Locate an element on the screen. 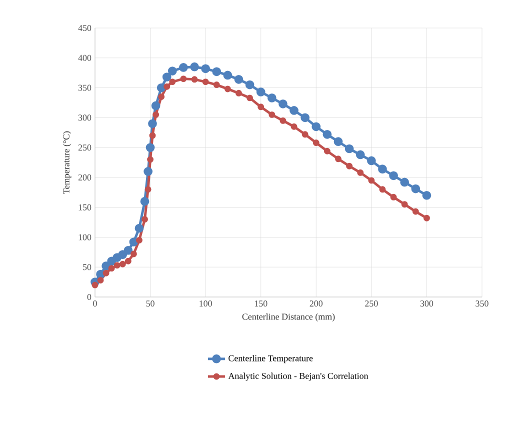  y-tick-label: 350 is located at coordinates (85, 87).